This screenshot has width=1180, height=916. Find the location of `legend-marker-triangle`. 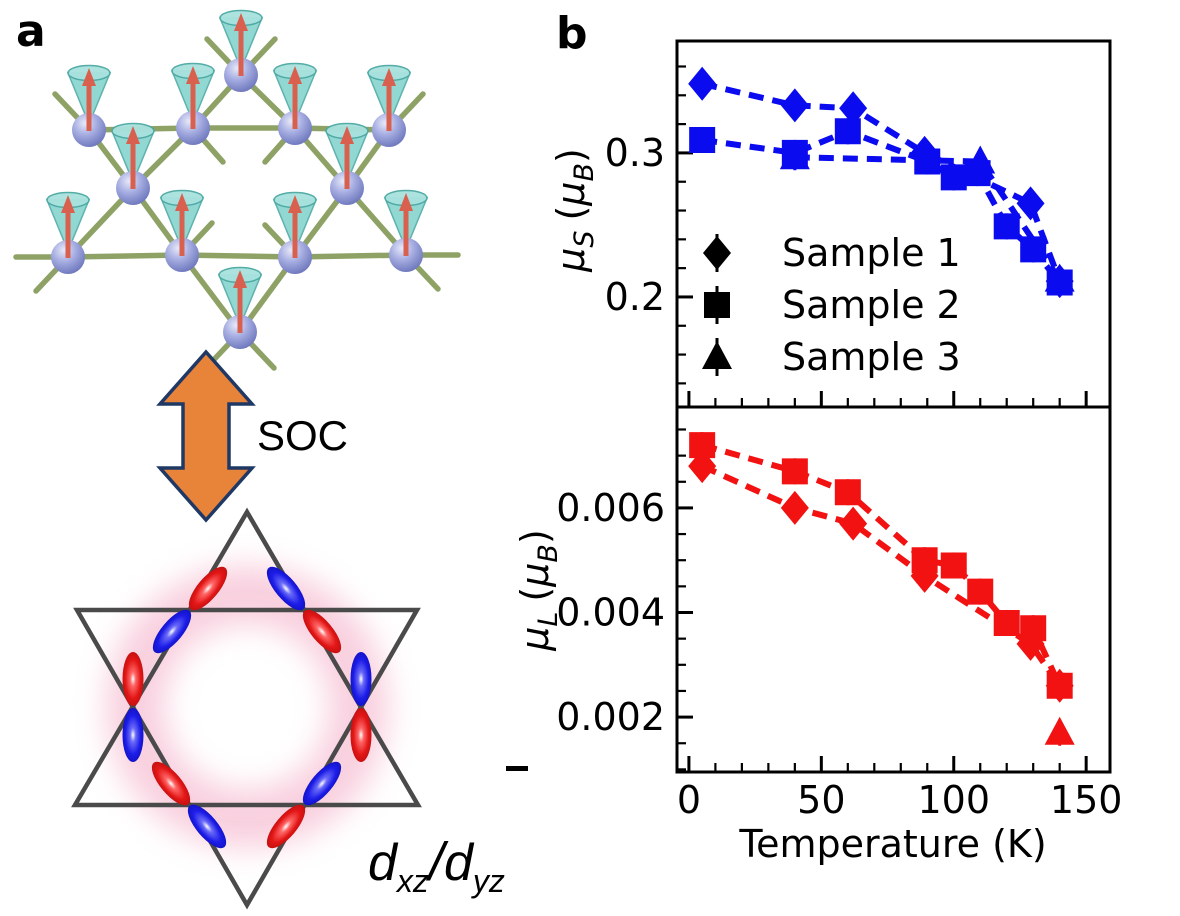

legend-marker-triangle is located at coordinates (717, 355).